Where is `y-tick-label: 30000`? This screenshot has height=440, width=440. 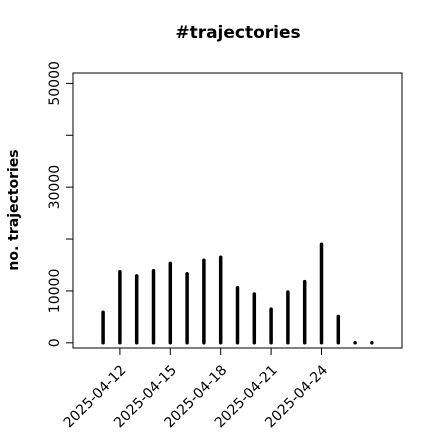
y-tick-label: 30000 is located at coordinates (55, 187).